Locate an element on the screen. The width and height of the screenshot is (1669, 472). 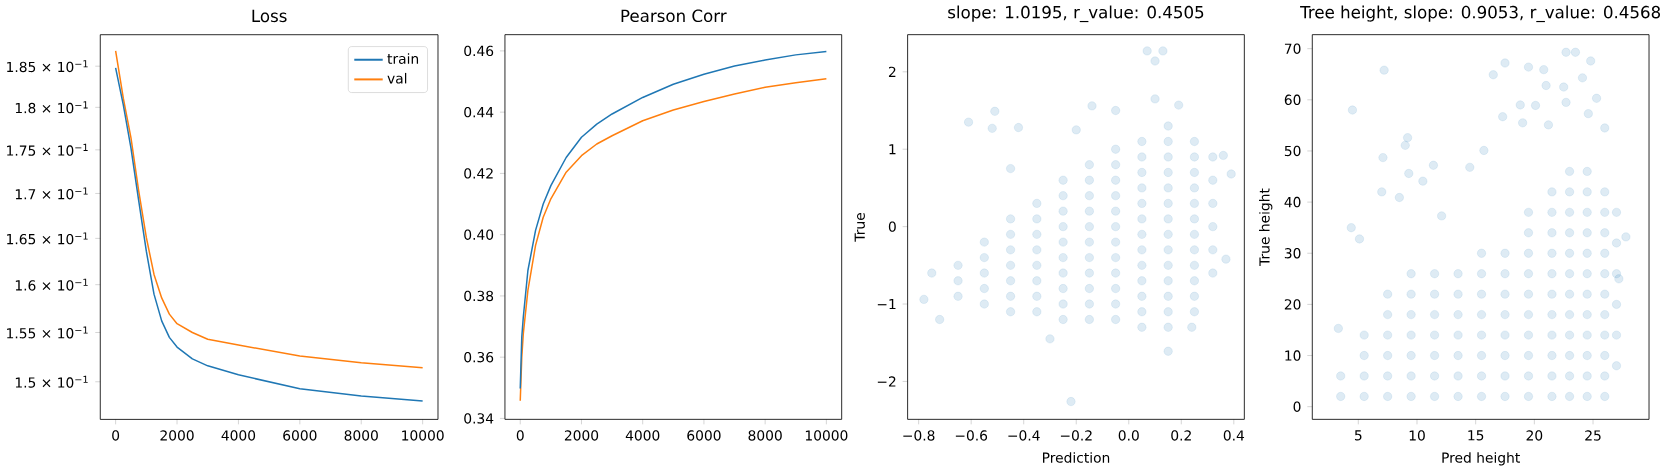
y-tick-label: 1.5 × 10$^{−1}$ is located at coordinates (51, 381).